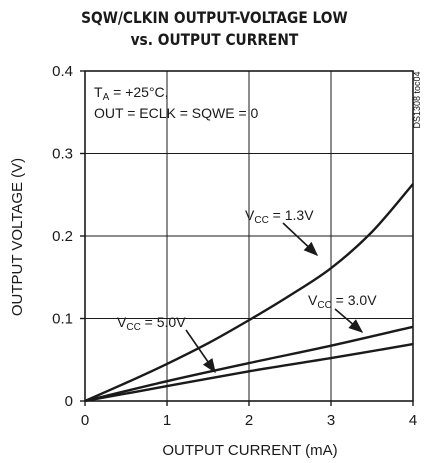 The width and height of the screenshot is (427, 463). Describe the element at coordinates (62, 71) in the screenshot. I see `y-tick-label: 0.4` at that location.